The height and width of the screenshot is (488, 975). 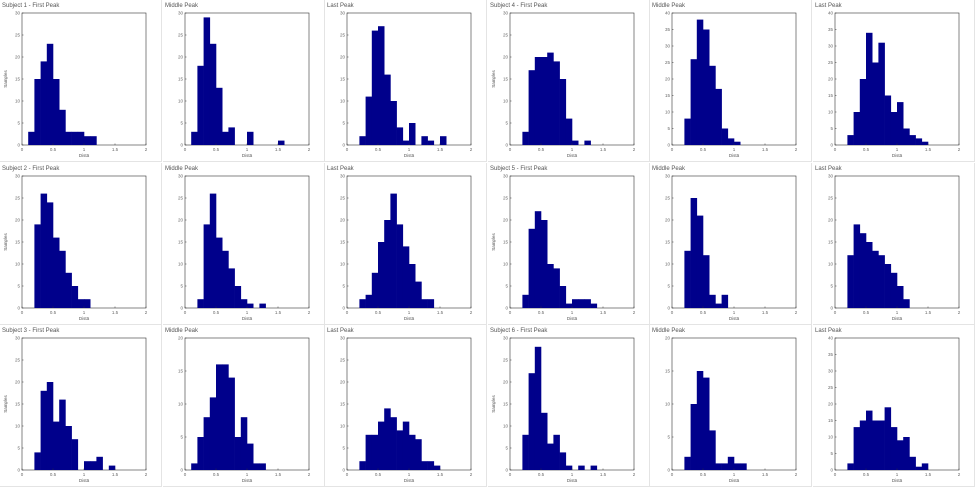 What do you see at coordinates (519, 331) in the screenshot?
I see `chart-title: Subject 6 - First Peak` at bounding box center [519, 331].